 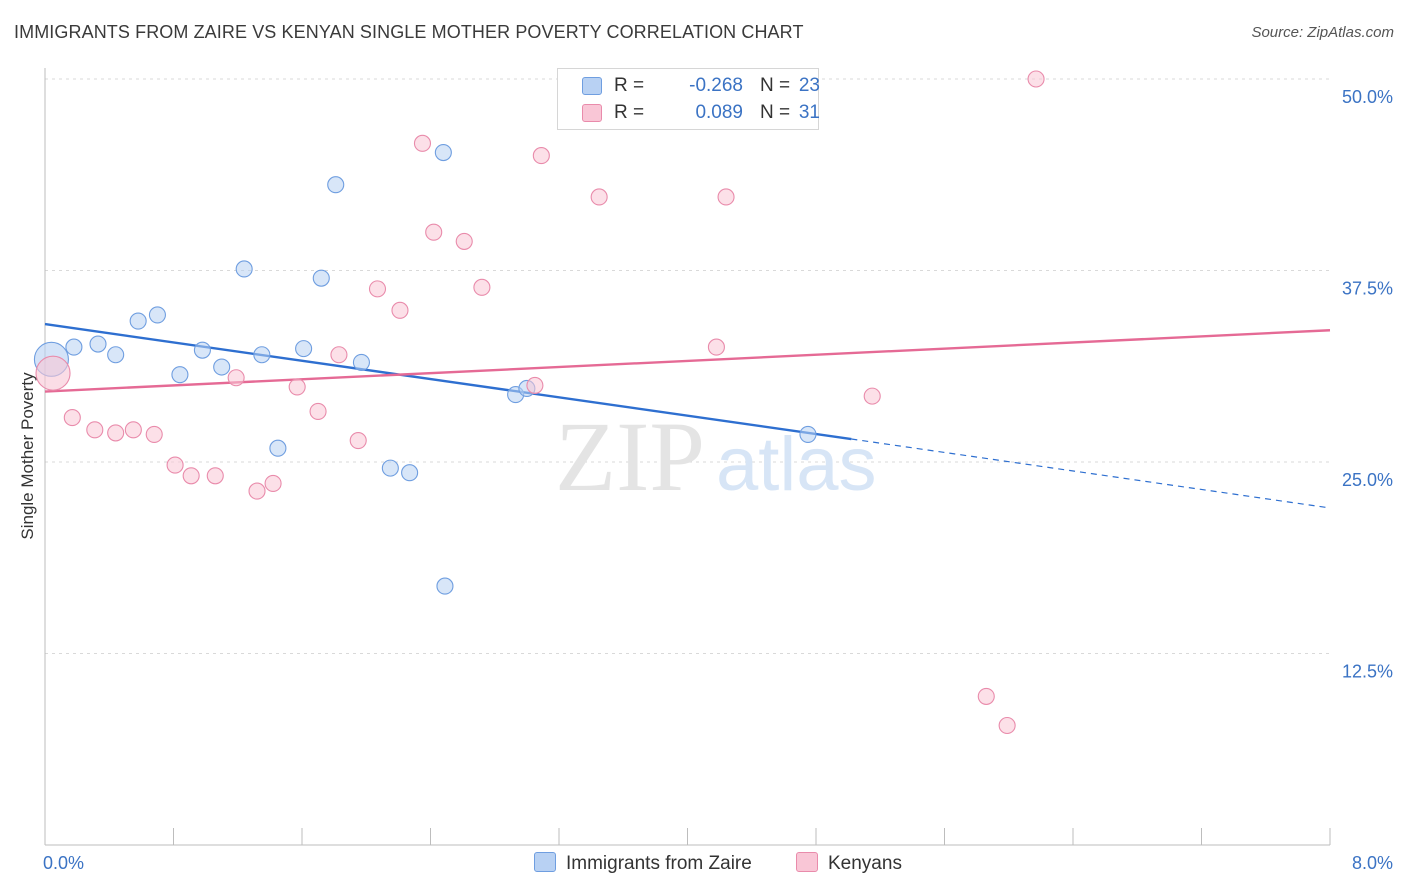 I want to click on legend-r-value-kenyans: 0.089, so click(x=719, y=112).